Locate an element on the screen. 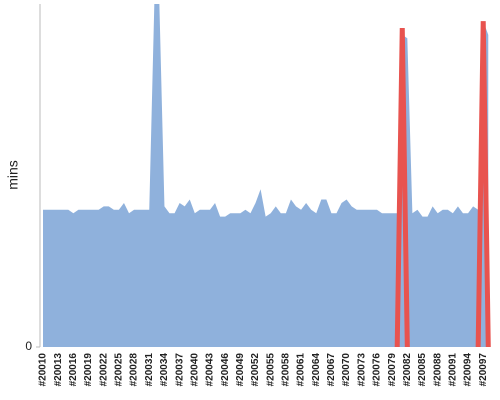 Image resolution: width=500 pixels, height=400 pixels. x-tick-label: #20091 is located at coordinates (453, 370).